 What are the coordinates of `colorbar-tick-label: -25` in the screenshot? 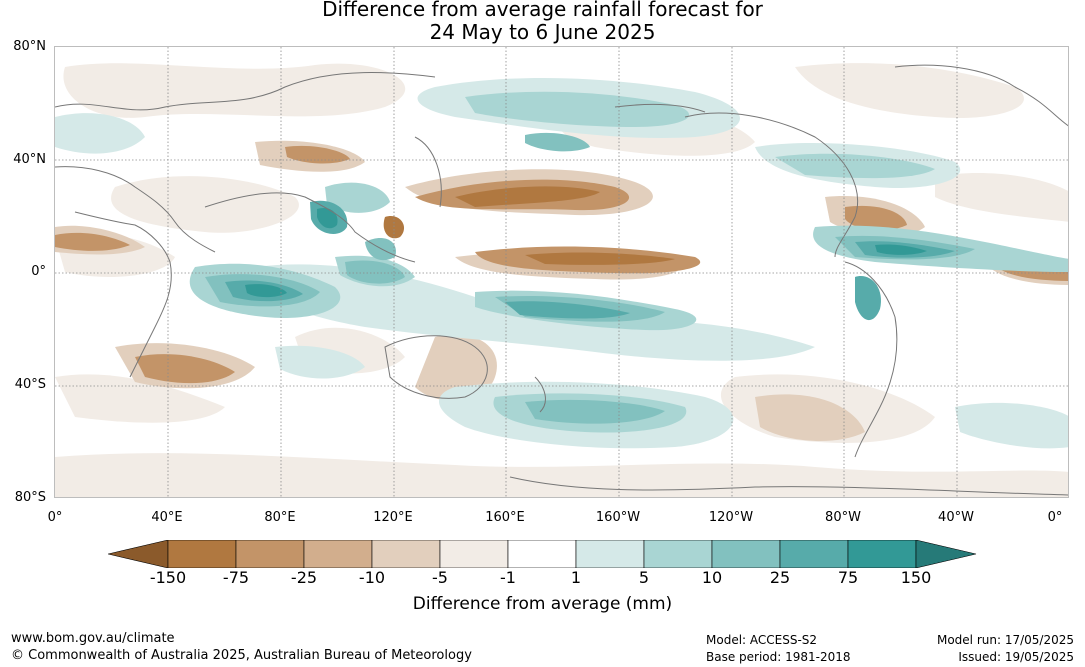 It's located at (304, 577).